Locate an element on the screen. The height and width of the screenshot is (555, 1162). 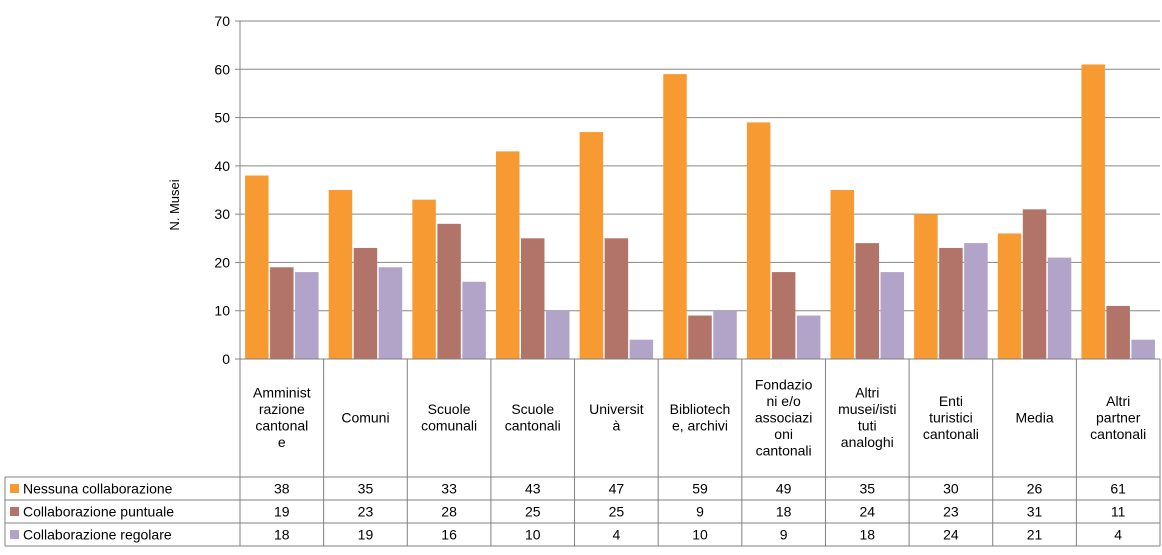
category-label: Scuole comunali is located at coordinates (449, 417).